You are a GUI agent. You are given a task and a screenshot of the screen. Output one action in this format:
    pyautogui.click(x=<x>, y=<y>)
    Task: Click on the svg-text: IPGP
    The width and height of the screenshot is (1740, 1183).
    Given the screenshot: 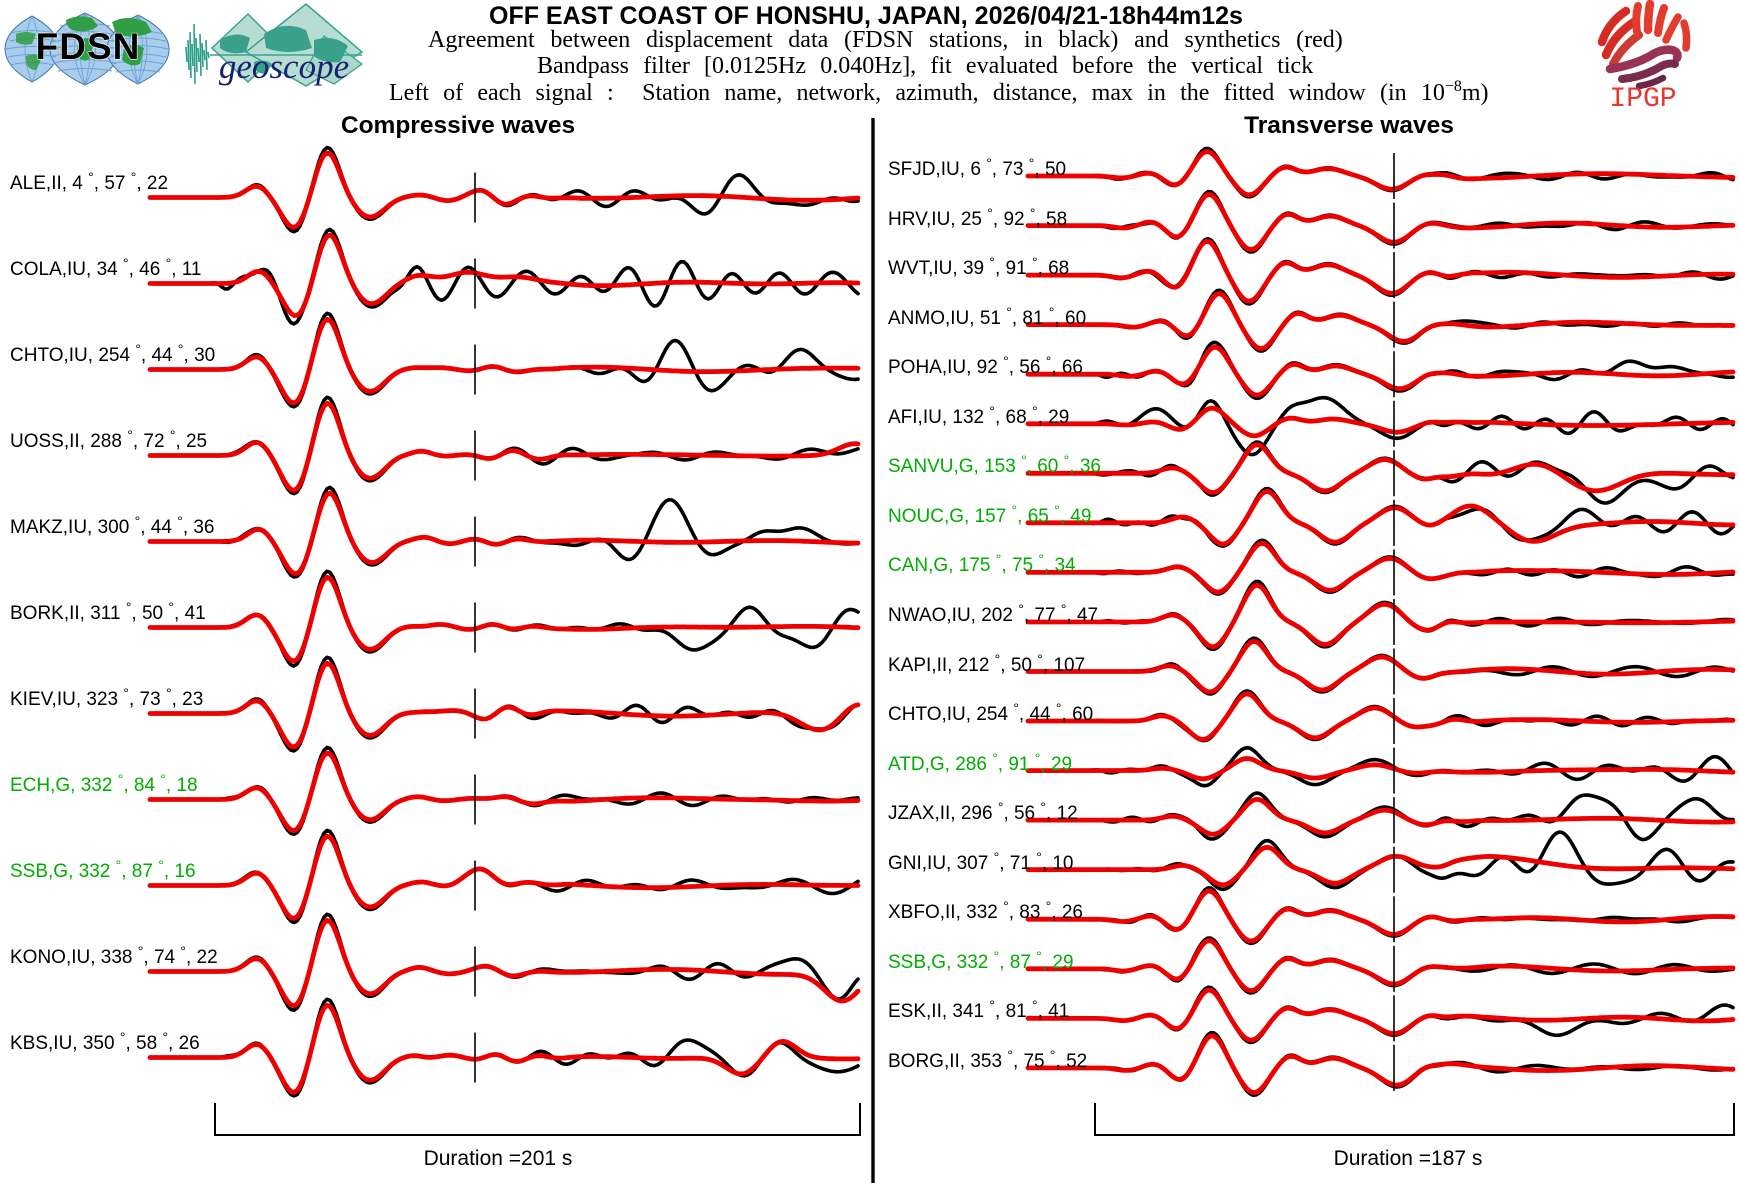 What is the action you would take?
    pyautogui.click(x=1642, y=99)
    